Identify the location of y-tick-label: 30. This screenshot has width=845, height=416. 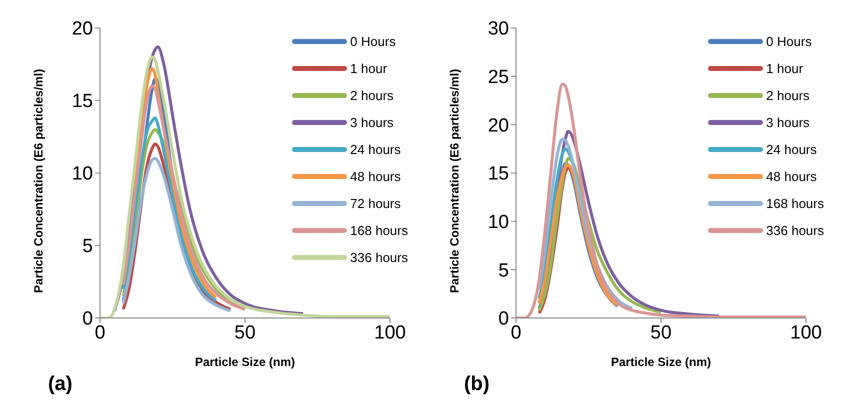
(498, 29).